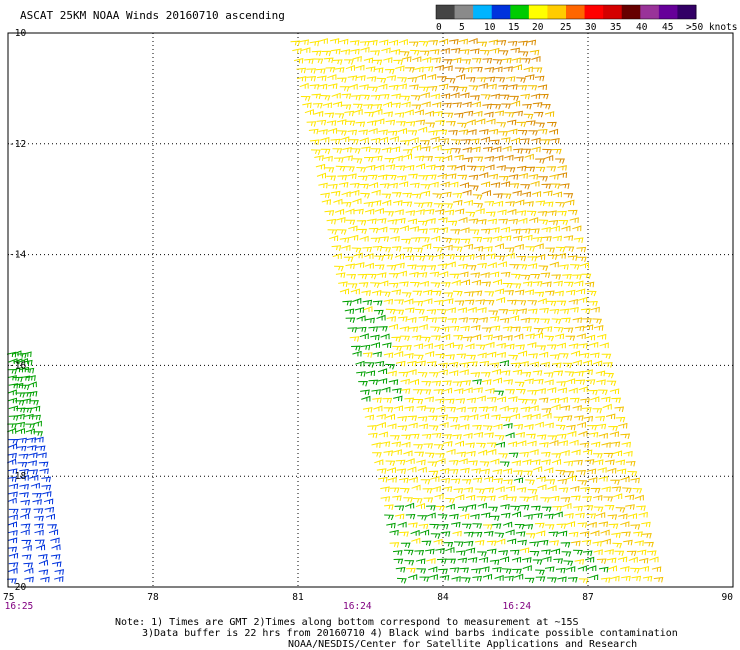 The width and height of the screenshot is (740, 650). Describe the element at coordinates (517, 606) in the screenshot. I see `pass-time-label: 16:24` at that location.